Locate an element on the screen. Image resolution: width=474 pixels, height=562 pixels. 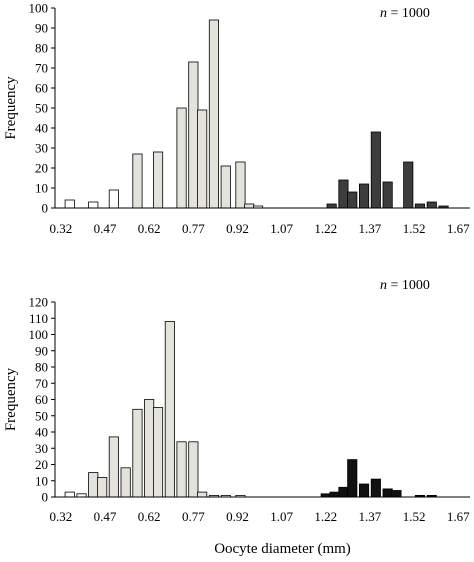
y-tick-label: 110 is located at coordinates (38, 318).